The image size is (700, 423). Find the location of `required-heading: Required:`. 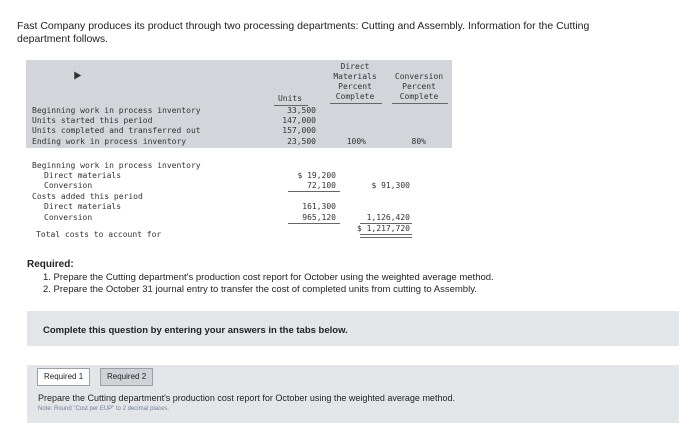

required-heading: Required: is located at coordinates (50, 264).